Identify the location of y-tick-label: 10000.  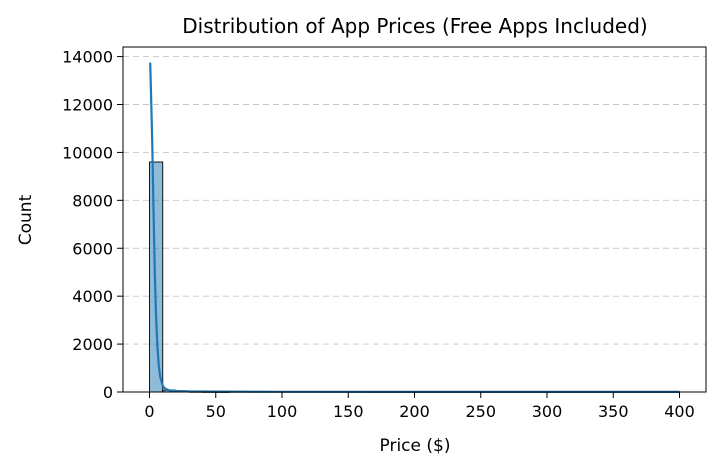
(87, 152).